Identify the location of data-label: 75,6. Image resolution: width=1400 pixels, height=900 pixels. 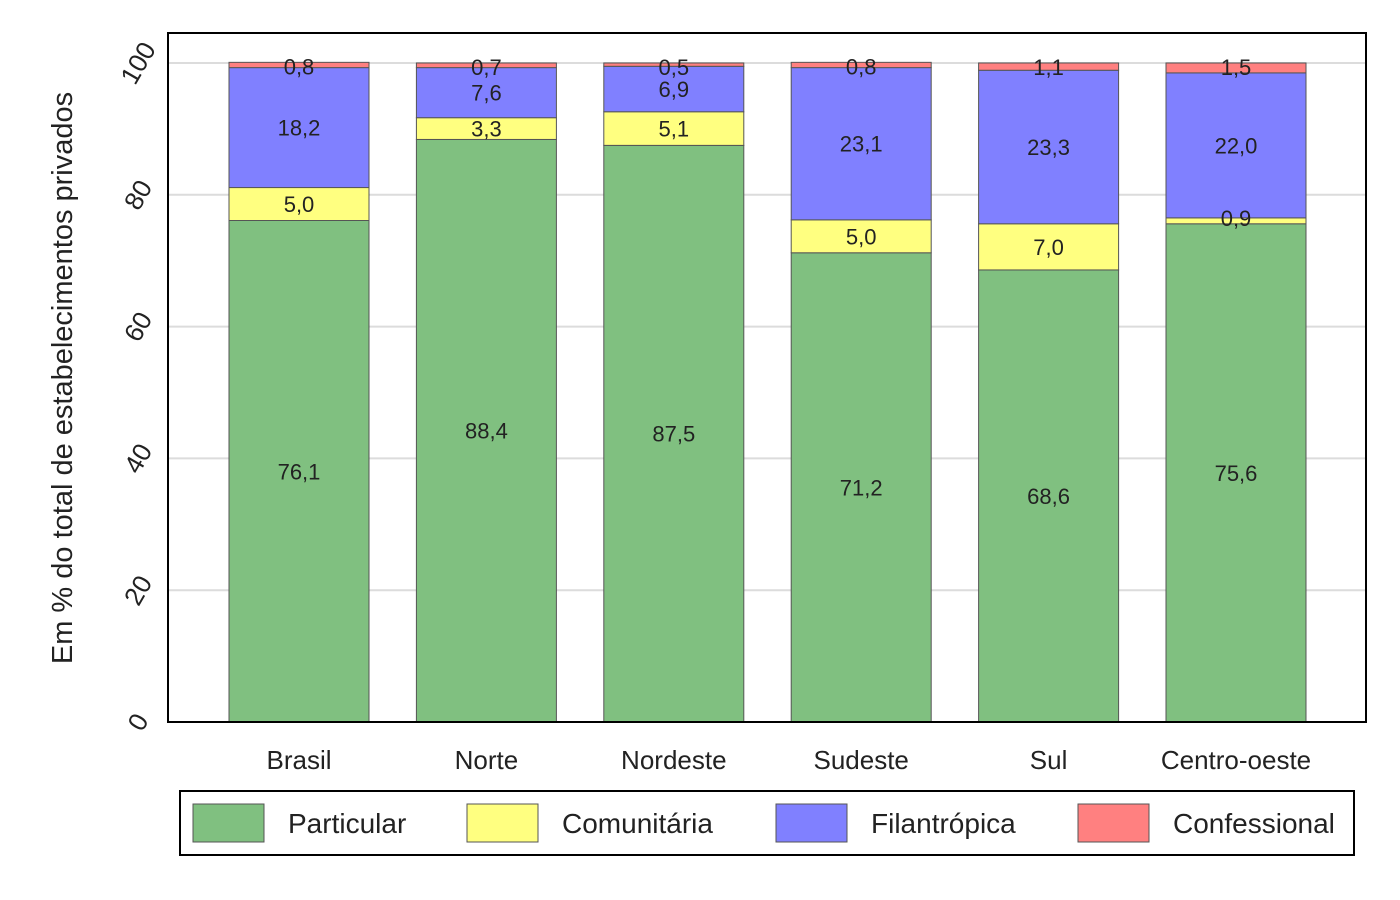
(1236, 473).